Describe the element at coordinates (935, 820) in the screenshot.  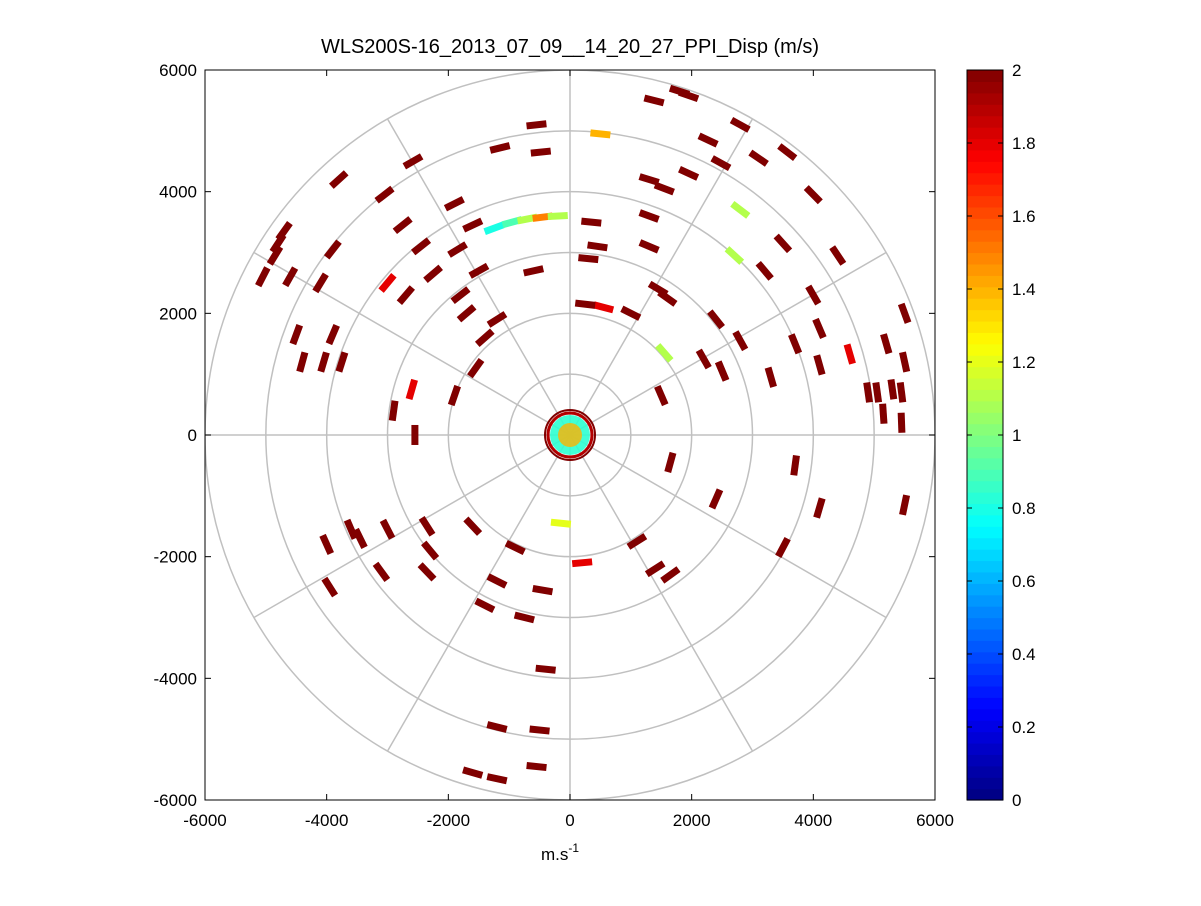
I see `x-tick-label: 6000` at that location.